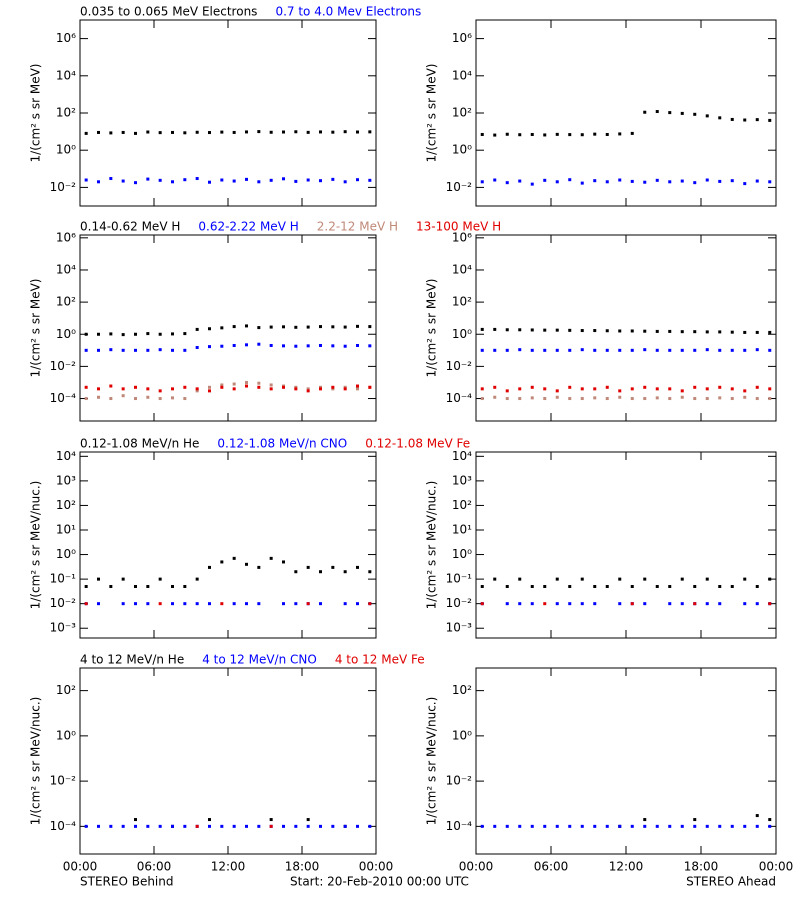 The image size is (800, 900). Describe the element at coordinates (701, 867) in the screenshot. I see `x-tick-label: 18:00` at that location.